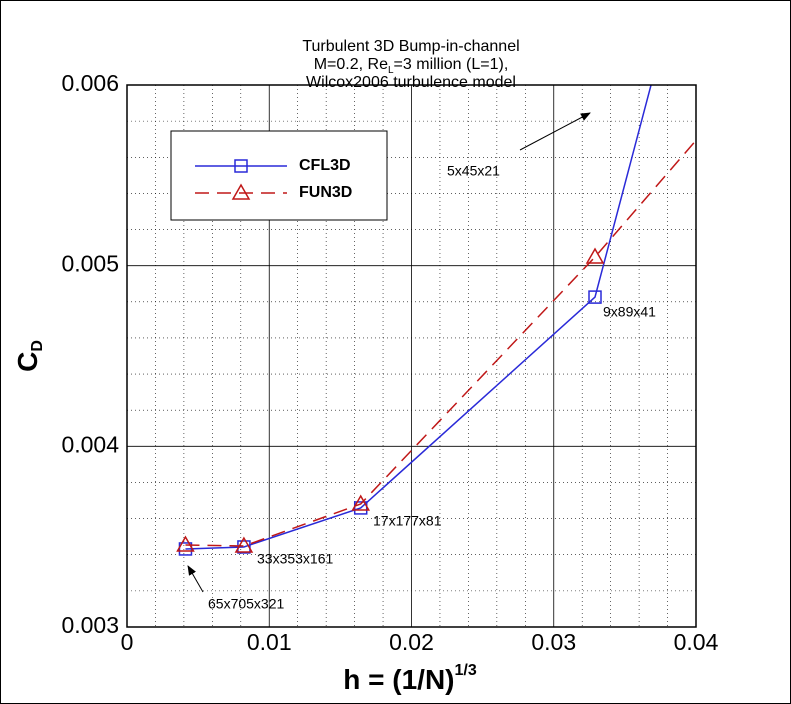 The image size is (791, 704). I want to click on y-tick-label: 0.006, so click(90, 83).